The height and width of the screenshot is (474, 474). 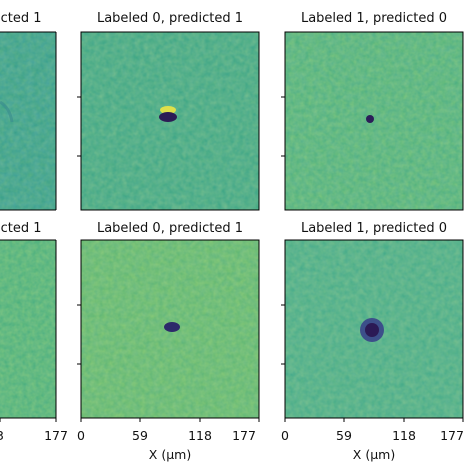 I want to click on x-tick-label: 3, so click(x=2, y=435).